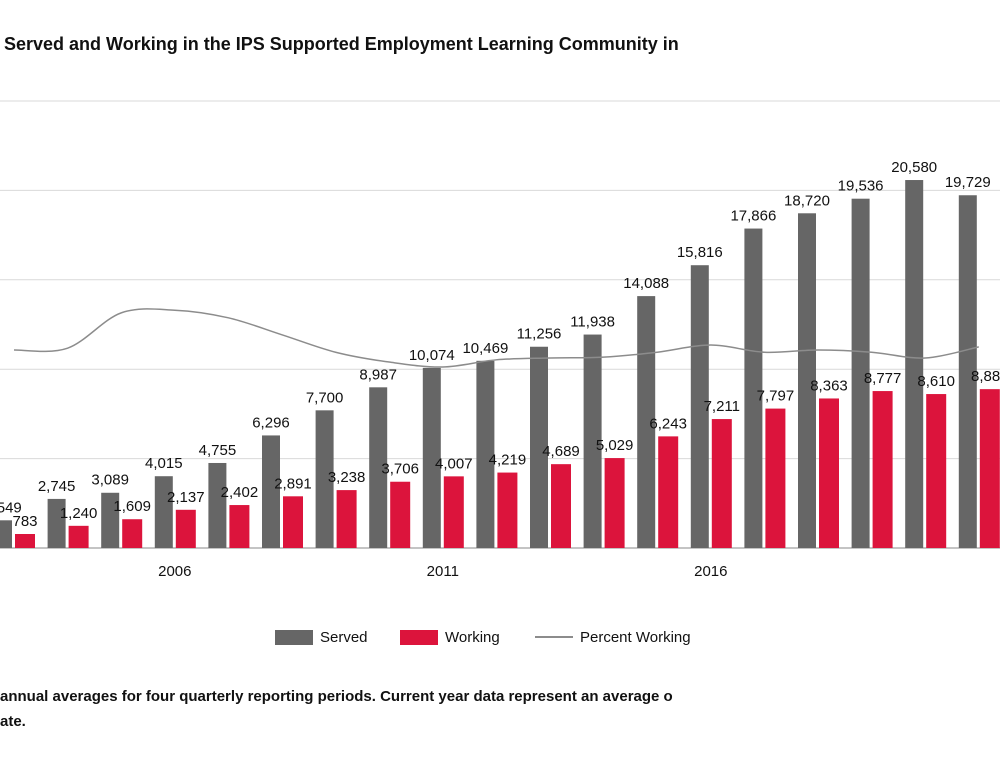  I want to click on value-label: 8,777, so click(883, 378).